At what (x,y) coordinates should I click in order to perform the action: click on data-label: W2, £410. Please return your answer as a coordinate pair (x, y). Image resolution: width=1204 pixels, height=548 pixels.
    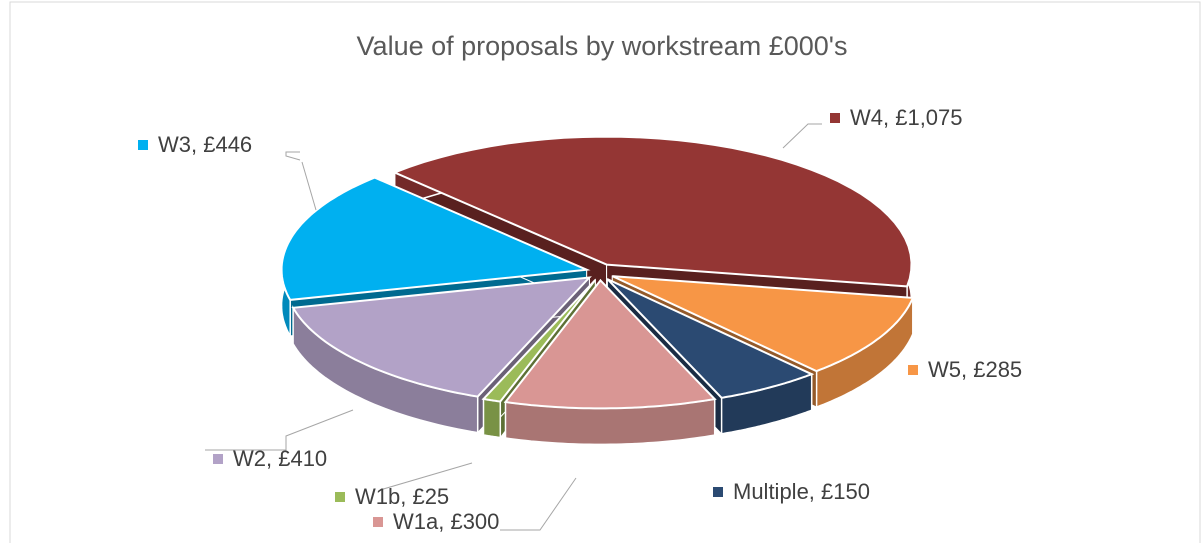
    Looking at the image, I should click on (280, 458).